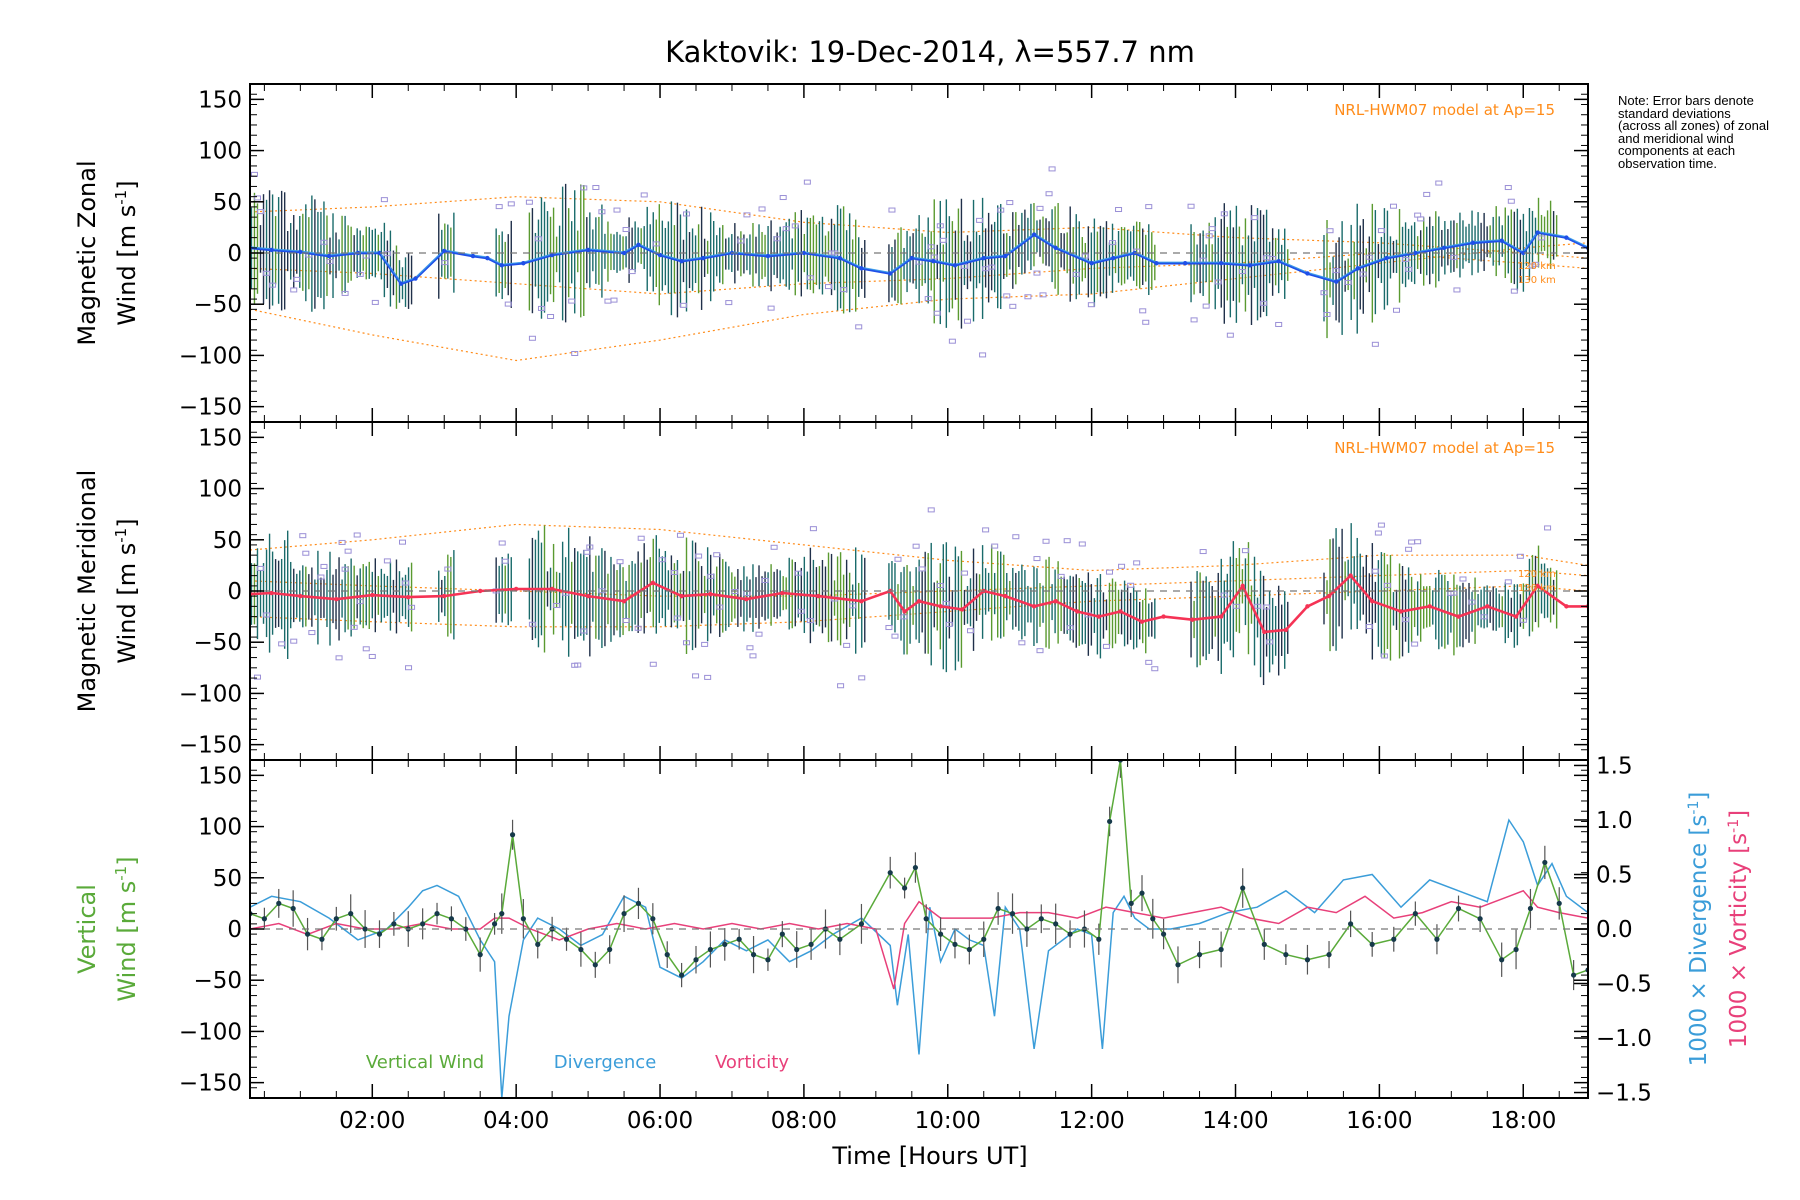 The width and height of the screenshot is (1800, 1200). Describe the element at coordinates (1235, 1121) in the screenshot. I see `x-tick-label: 14:00` at that location.